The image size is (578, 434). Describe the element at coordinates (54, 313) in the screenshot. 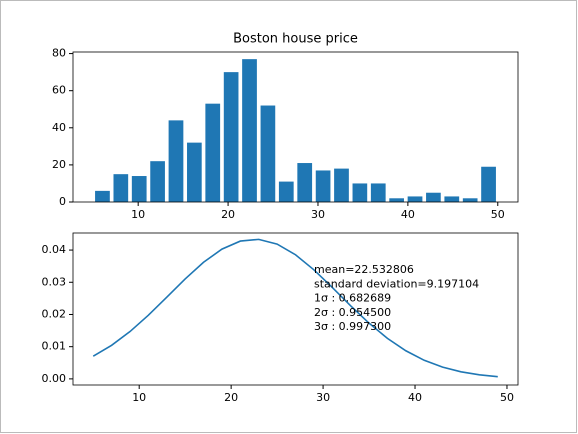

I see `y-tick-label: 0.02` at that location.